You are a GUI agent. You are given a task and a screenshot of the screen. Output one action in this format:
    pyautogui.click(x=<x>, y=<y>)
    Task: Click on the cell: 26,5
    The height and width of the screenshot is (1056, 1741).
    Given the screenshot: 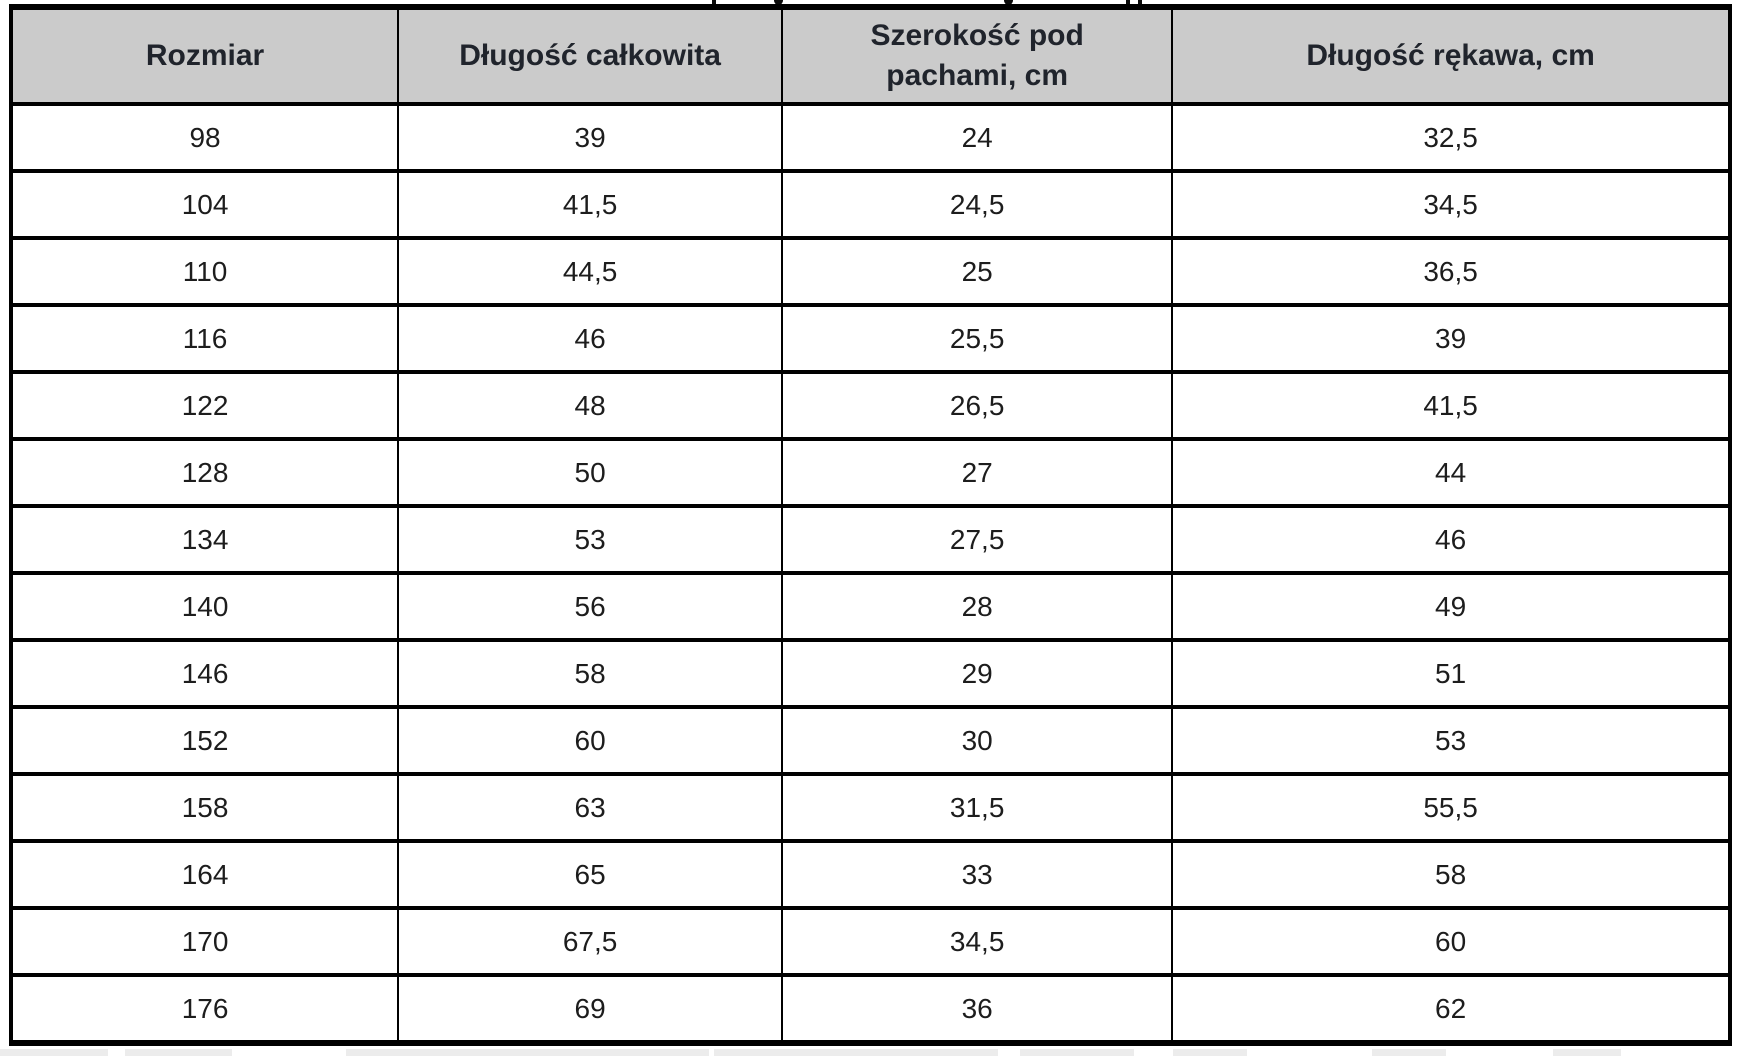 What is the action you would take?
    pyautogui.click(x=977, y=404)
    